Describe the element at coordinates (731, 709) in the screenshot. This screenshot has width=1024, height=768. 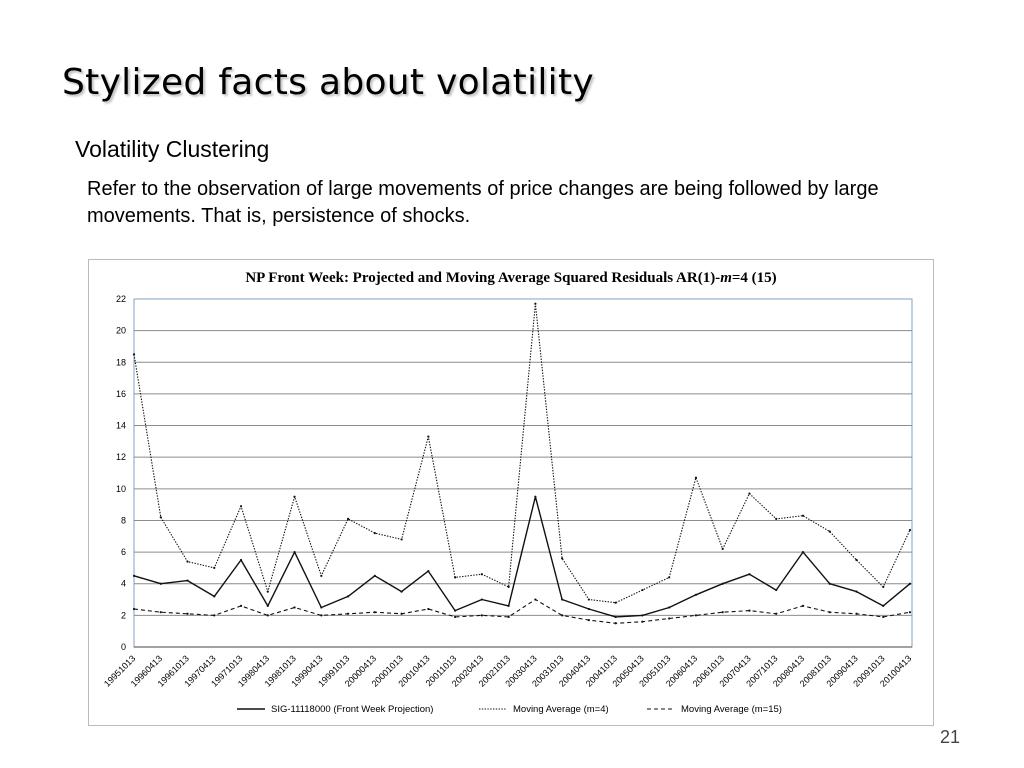
I see `legend-entry-3: Moving Average (m=15)` at that location.